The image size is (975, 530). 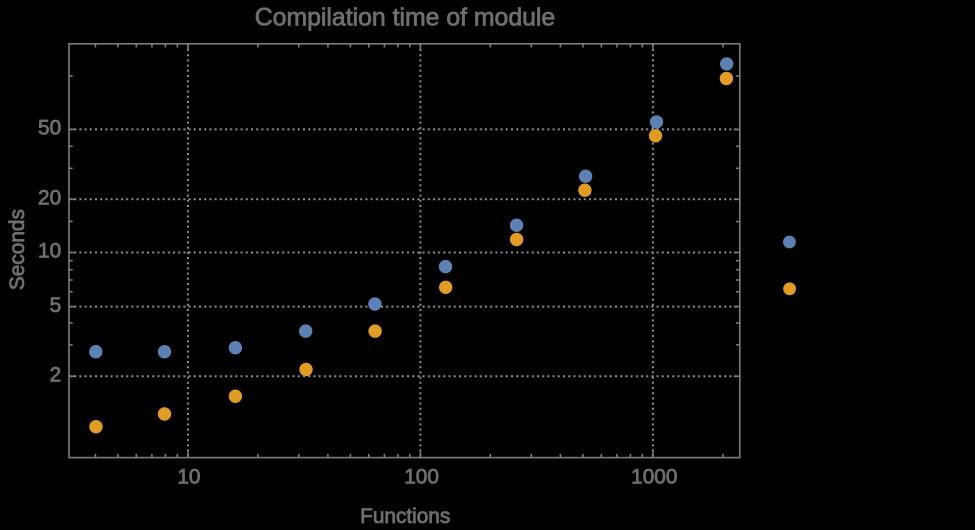 What do you see at coordinates (17, 249) in the screenshot?
I see `svg-text: Seconds` at bounding box center [17, 249].